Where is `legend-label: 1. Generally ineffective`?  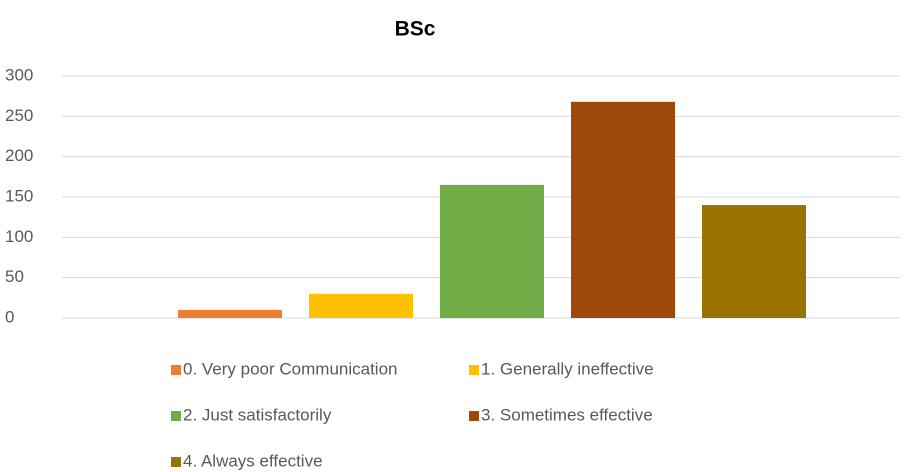
legend-label: 1. Generally ineffective is located at coordinates (567, 368).